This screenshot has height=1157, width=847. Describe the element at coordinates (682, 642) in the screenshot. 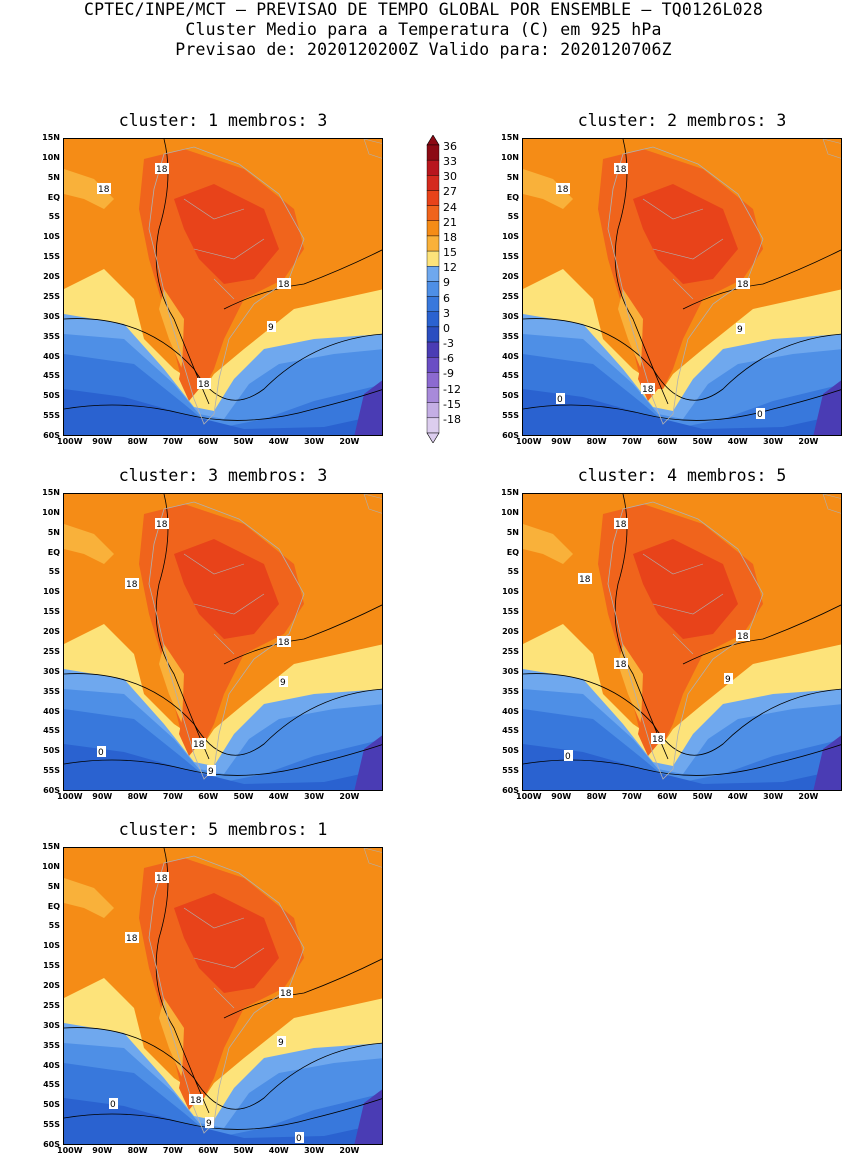

I see `temperature-map-panel: 18 18 18 18 18 9 0` at that location.